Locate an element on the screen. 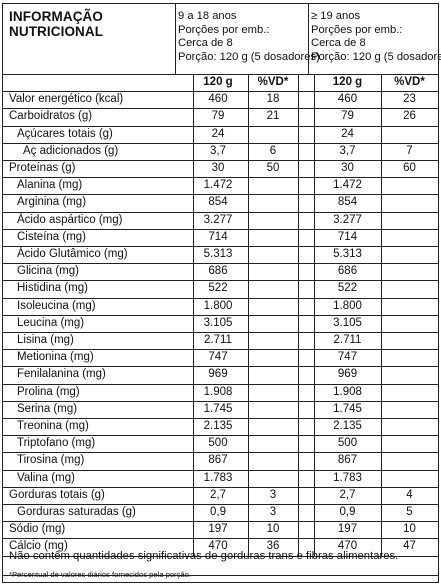  nutrient-name: Leucina (mg) is located at coordinates (51, 322).